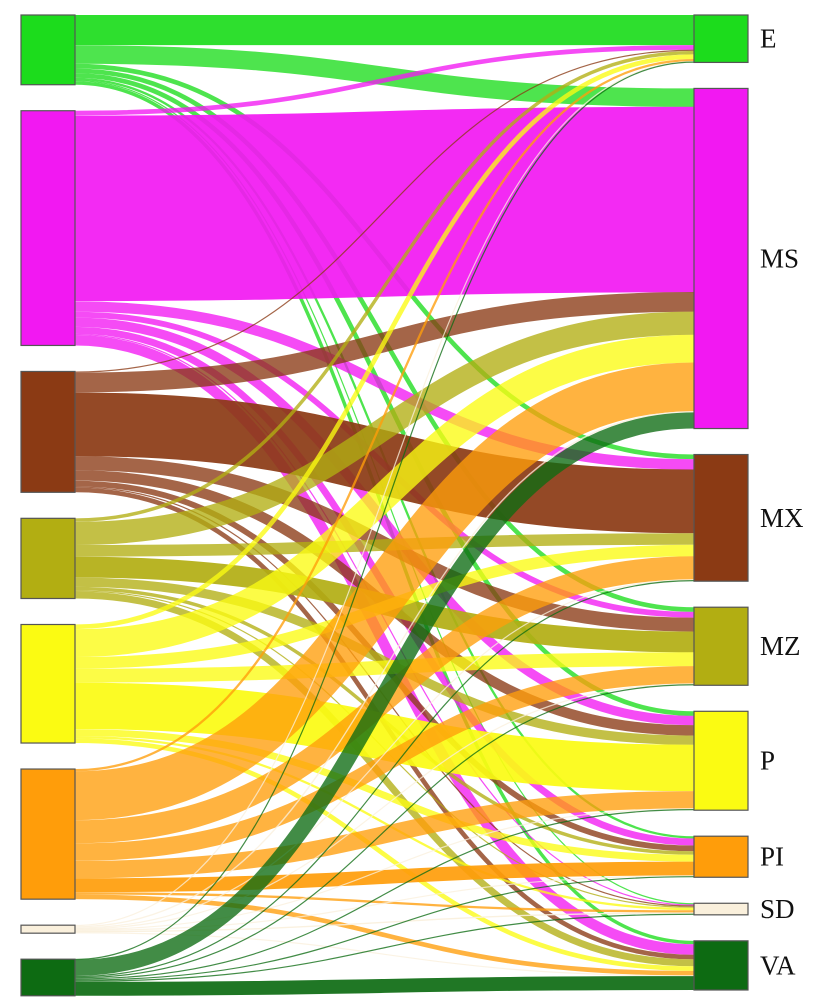 The height and width of the screenshot is (1007, 816). What do you see at coordinates (48, 834) in the screenshot?
I see `source-node-pi` at bounding box center [48, 834].